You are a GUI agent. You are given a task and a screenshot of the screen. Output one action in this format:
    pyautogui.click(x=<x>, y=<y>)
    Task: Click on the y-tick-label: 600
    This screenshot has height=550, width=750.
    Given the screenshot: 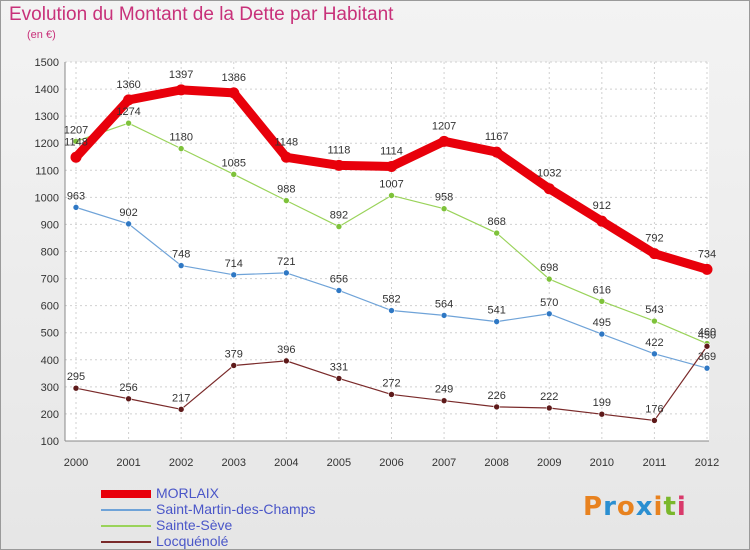 What is the action you would take?
    pyautogui.click(x=50, y=307)
    